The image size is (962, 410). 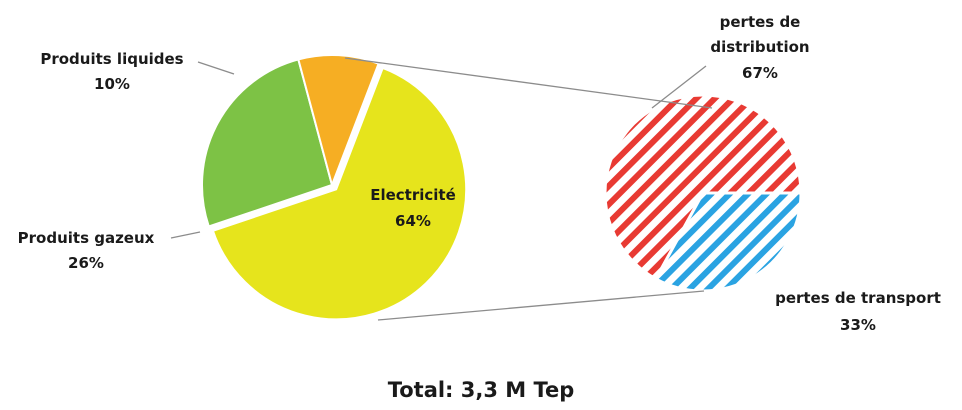 What do you see at coordinates (858, 298) in the screenshot?
I see `label-transport-name: pertes de transport` at bounding box center [858, 298].